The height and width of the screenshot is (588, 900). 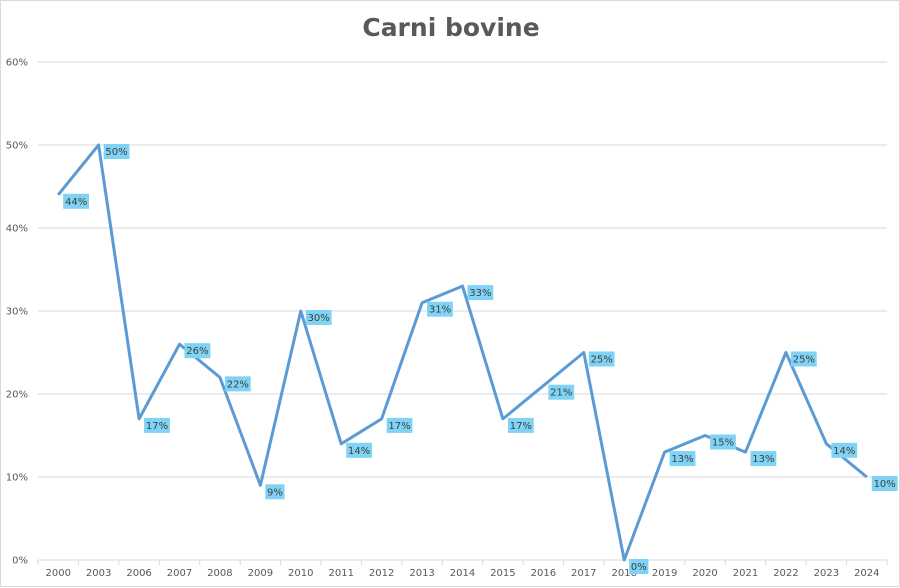 What do you see at coordinates (179, 573) in the screenshot?
I see `x-tick-label: 2007` at bounding box center [179, 573].